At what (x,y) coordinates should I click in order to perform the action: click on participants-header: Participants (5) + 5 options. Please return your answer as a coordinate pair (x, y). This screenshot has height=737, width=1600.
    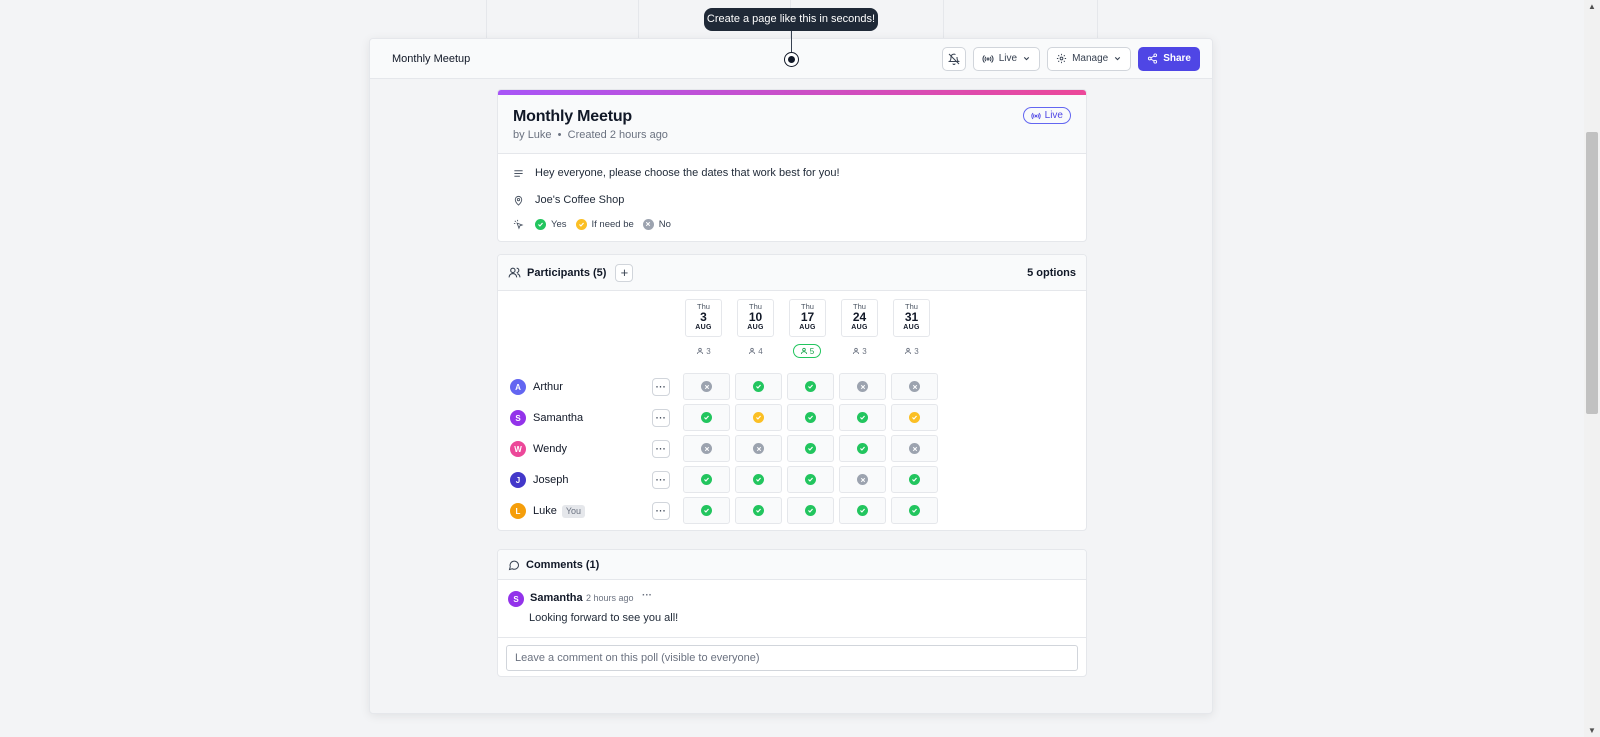
    Looking at the image, I should click on (792, 273).